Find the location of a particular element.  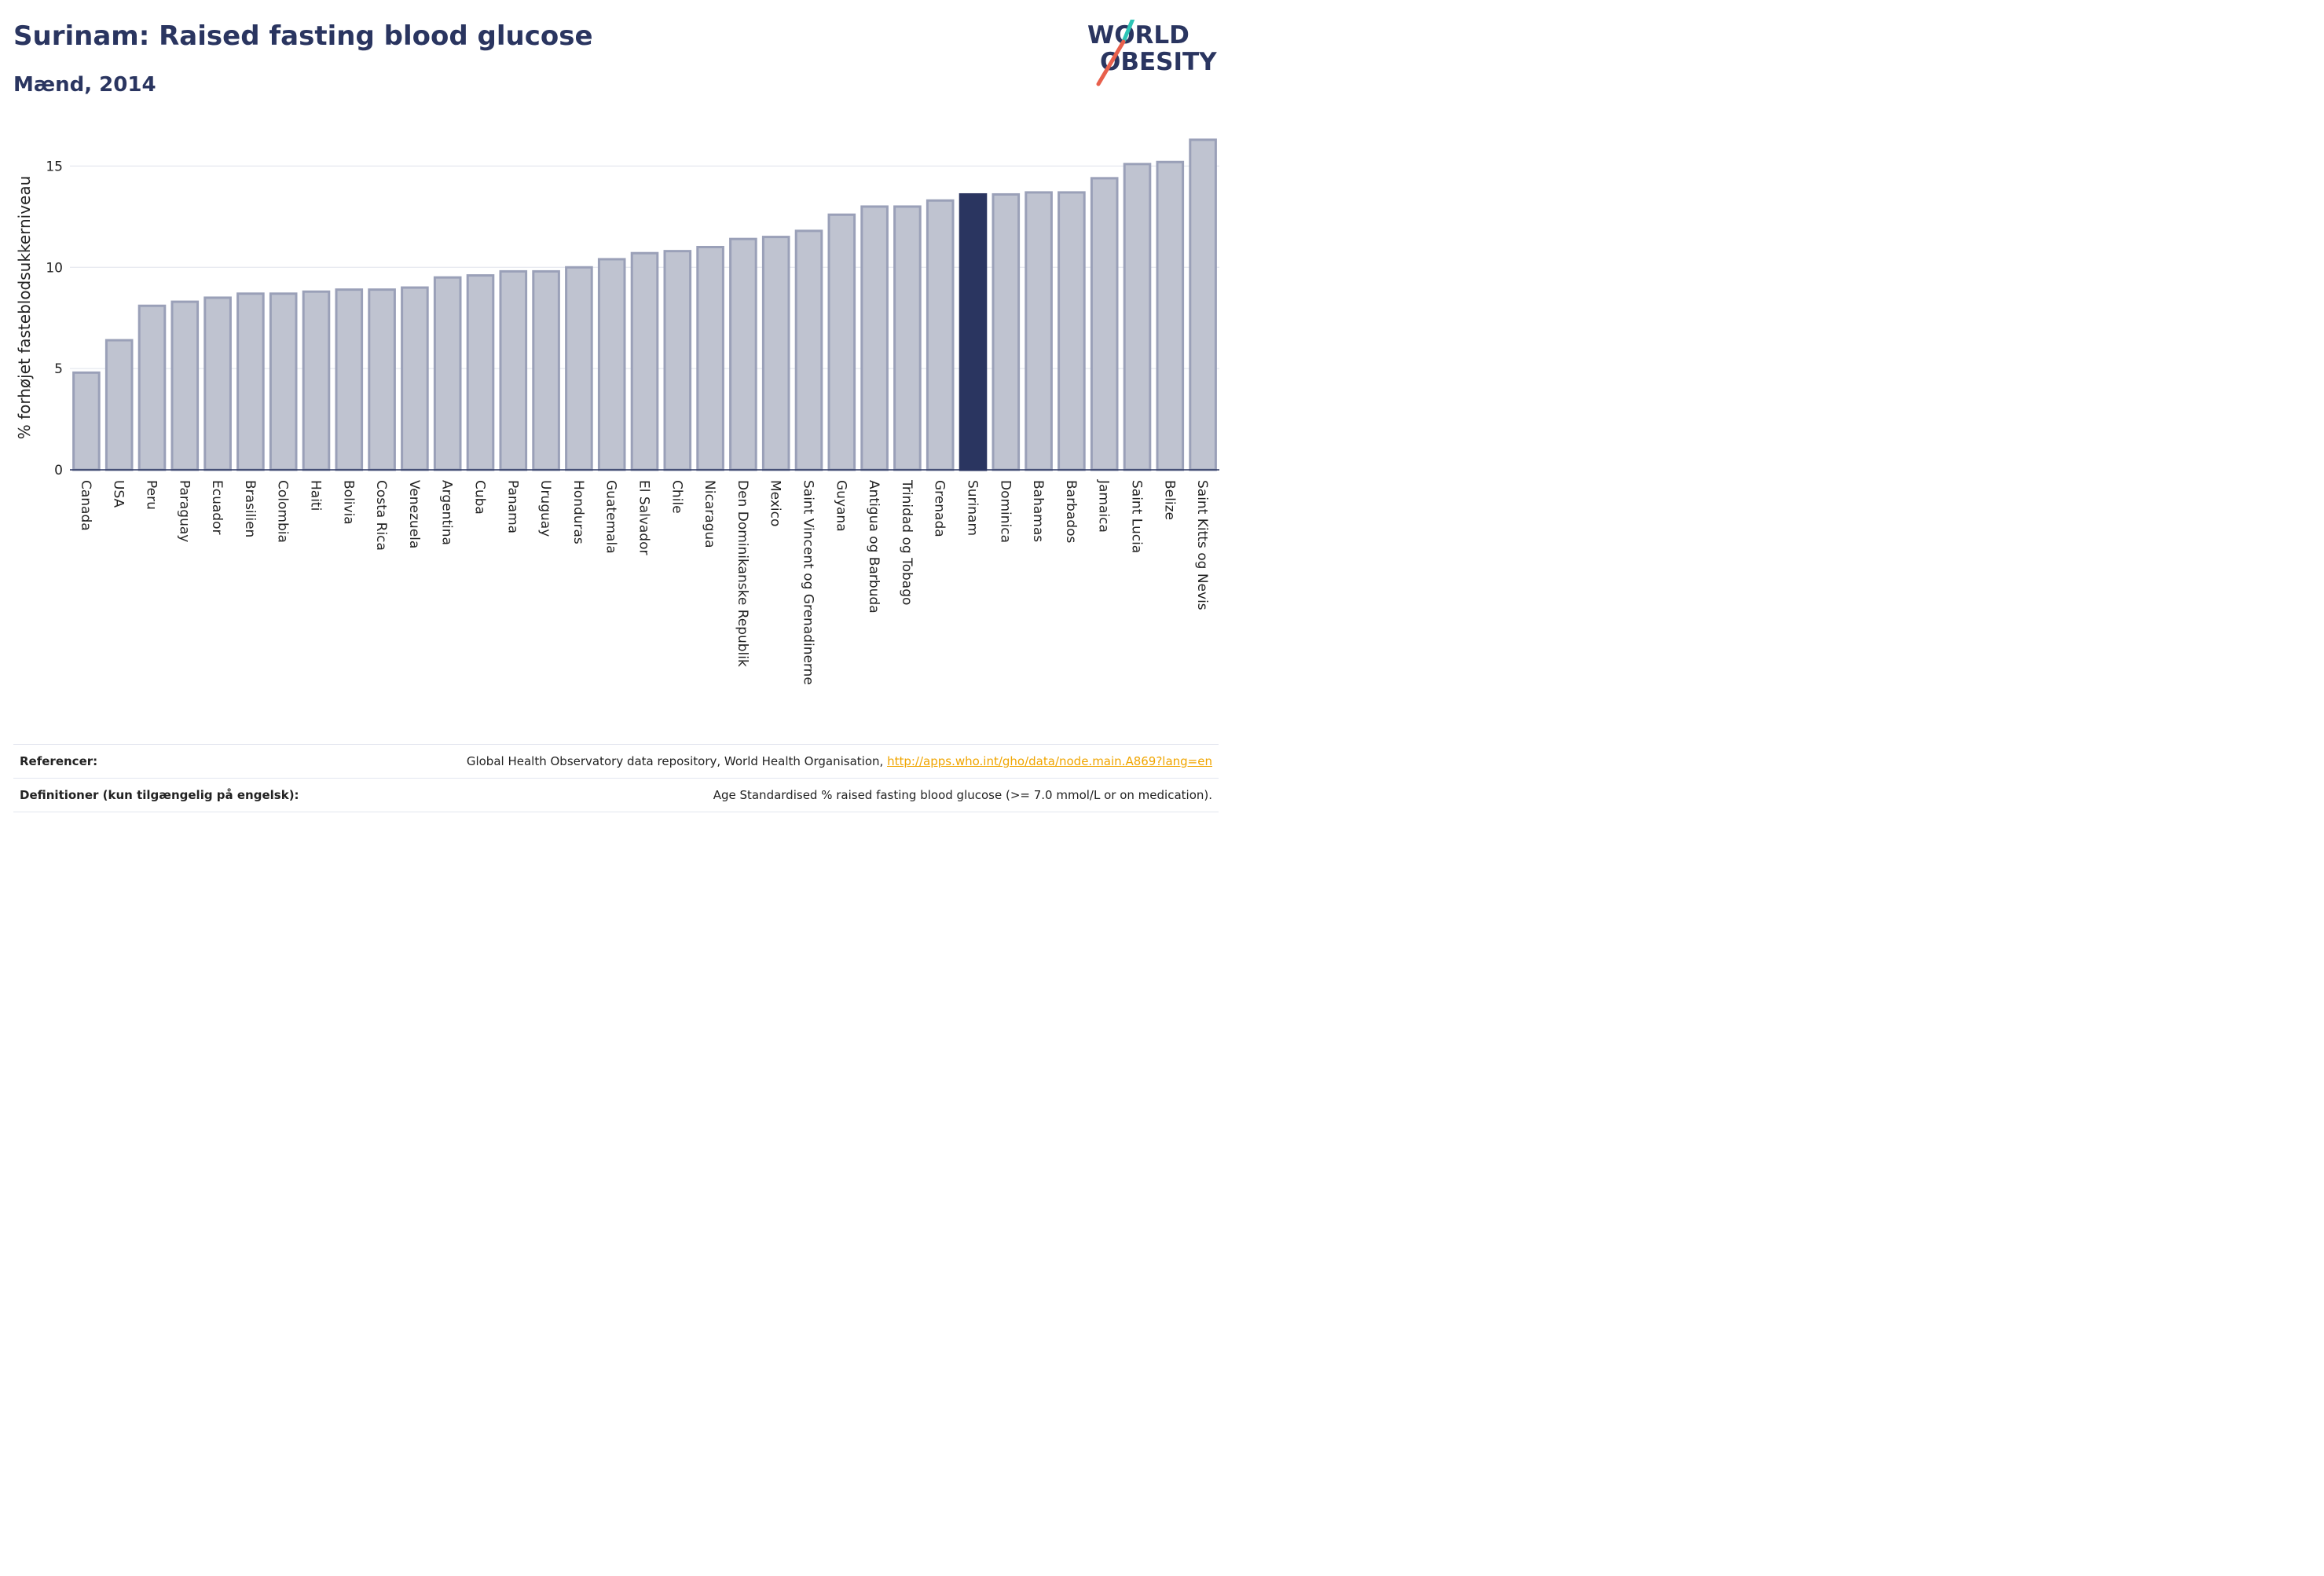

x-tick-label: Ecuador is located at coordinates (217, 507).